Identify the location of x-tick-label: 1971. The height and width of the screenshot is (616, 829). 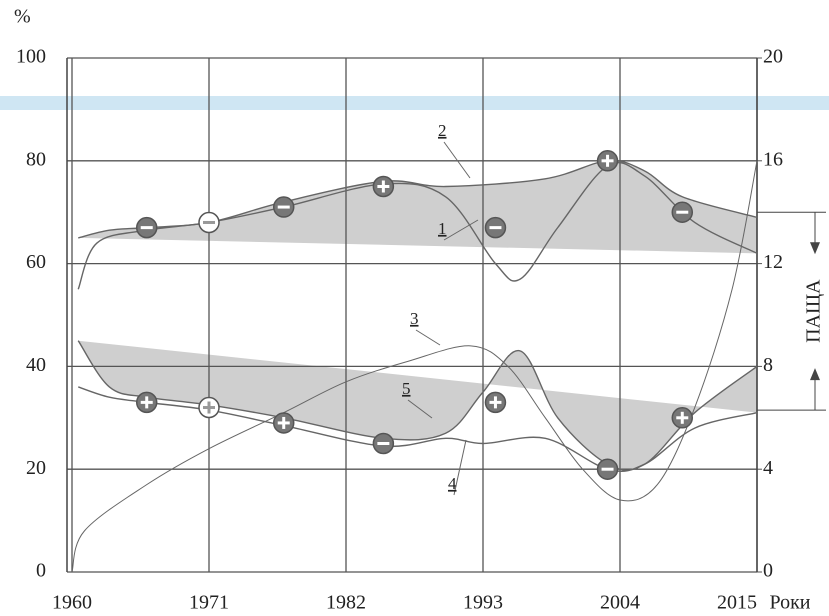
(209, 603).